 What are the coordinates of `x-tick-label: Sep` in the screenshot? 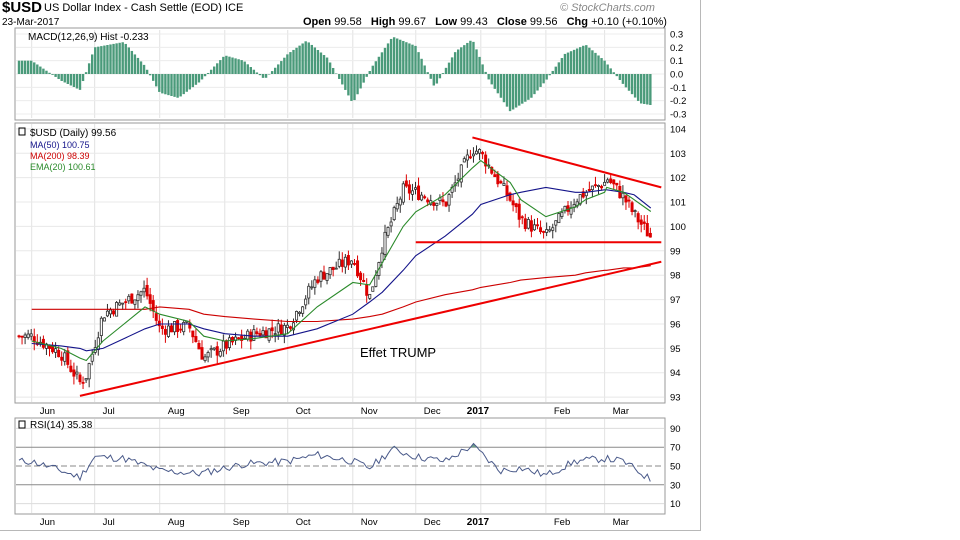 It's located at (241, 522).